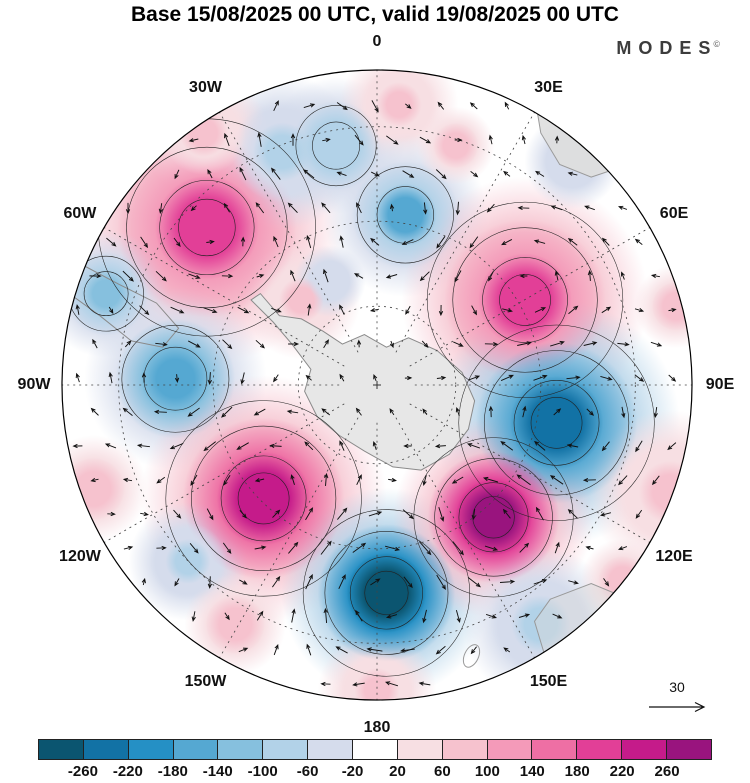  I want to click on colorbar-tick-label: -140, so click(217, 771).